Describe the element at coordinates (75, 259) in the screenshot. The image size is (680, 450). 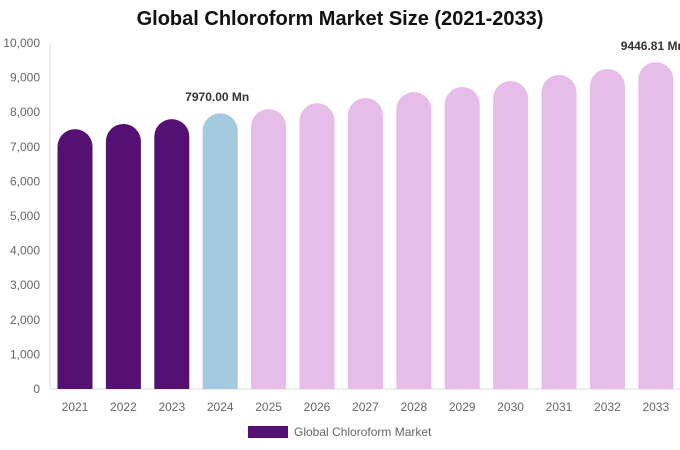
I see `bar-2021` at that location.